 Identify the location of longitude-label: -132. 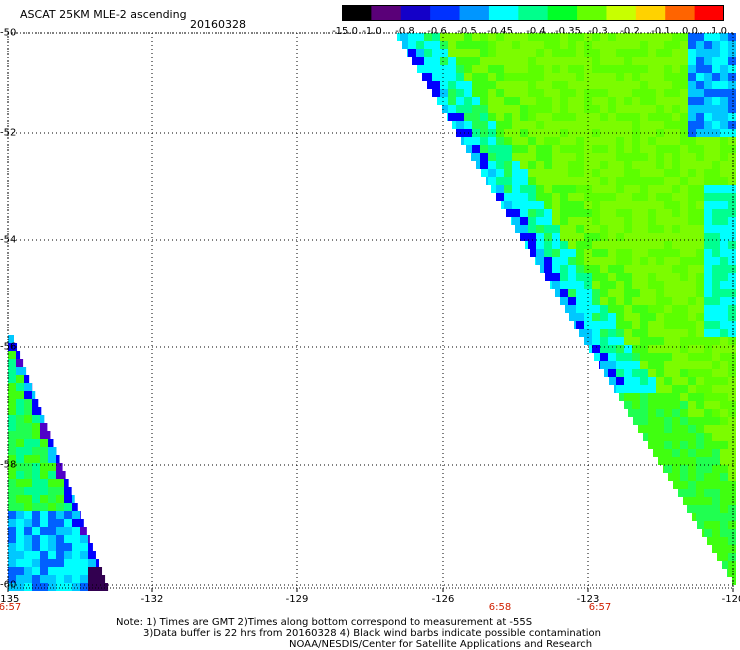
(152, 599).